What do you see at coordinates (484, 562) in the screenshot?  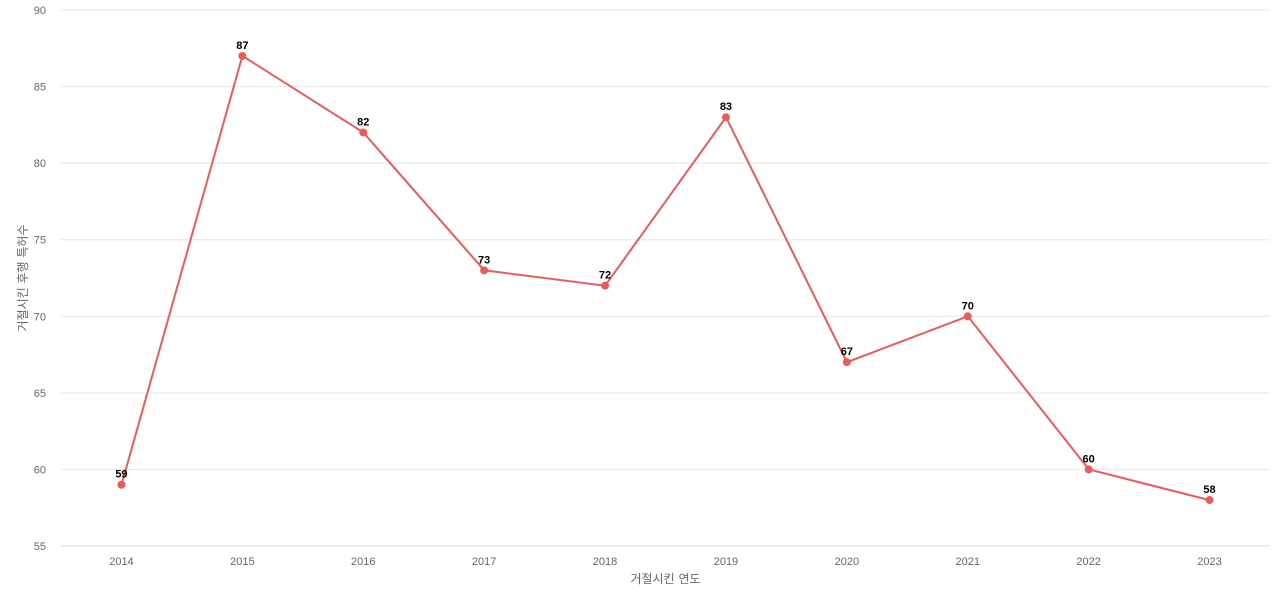 I see `x-tick-label: 2017` at bounding box center [484, 562].